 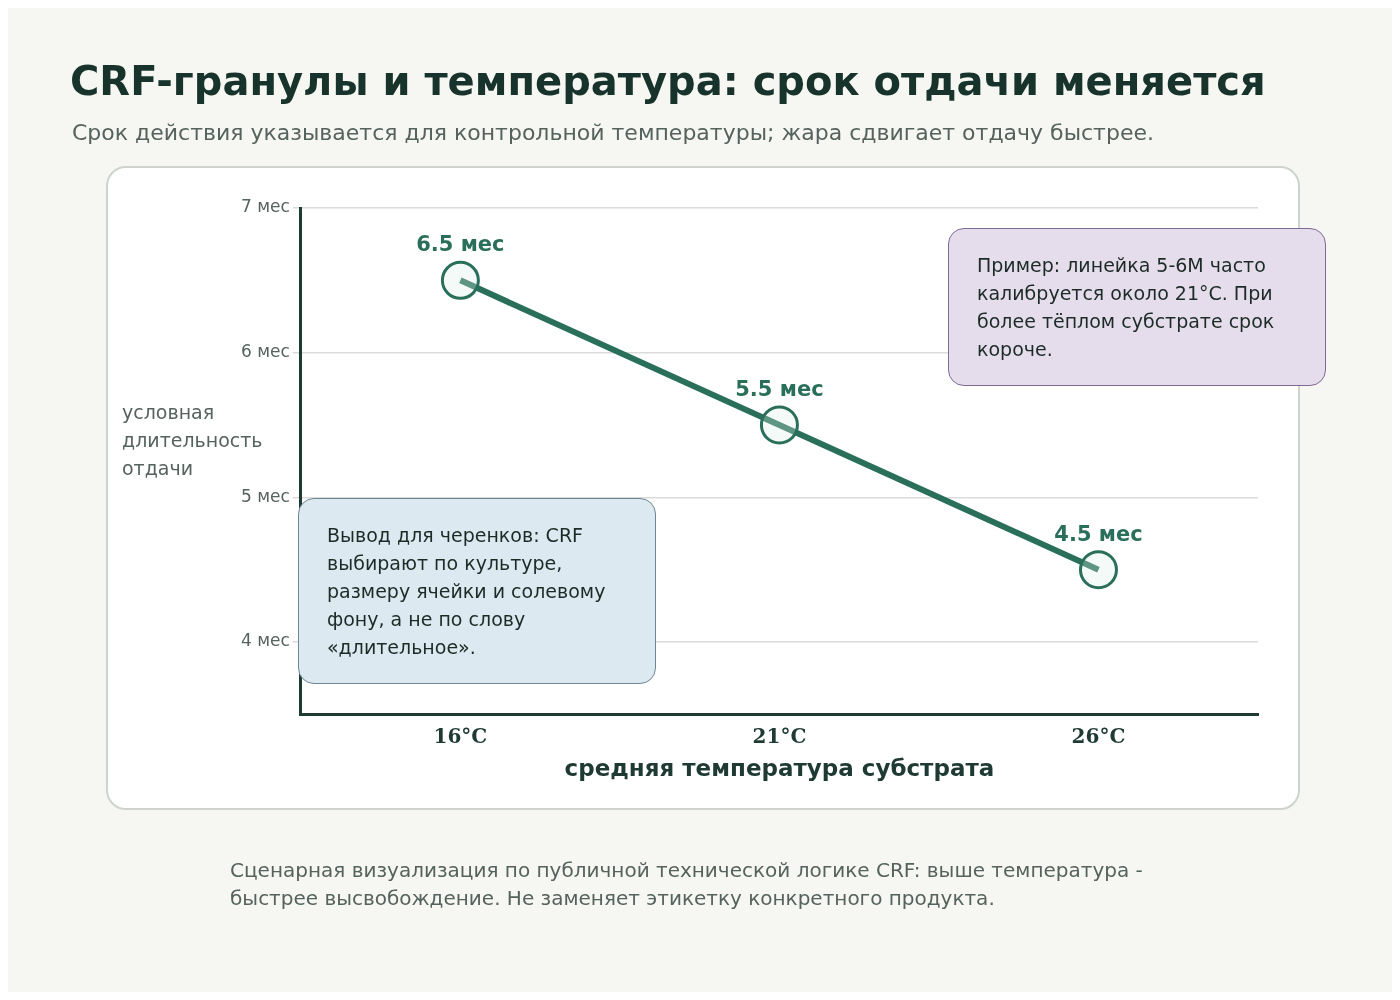 What do you see at coordinates (265, 206) in the screenshot?
I see `y-tick-label: 7 мес` at bounding box center [265, 206].